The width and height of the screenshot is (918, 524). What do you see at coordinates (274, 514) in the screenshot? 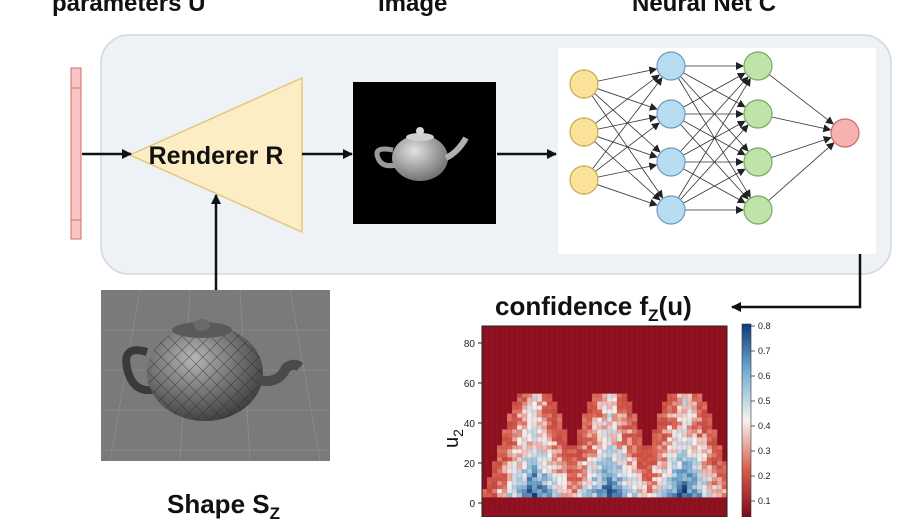
I see `shape-subscript: Z` at bounding box center [274, 514].